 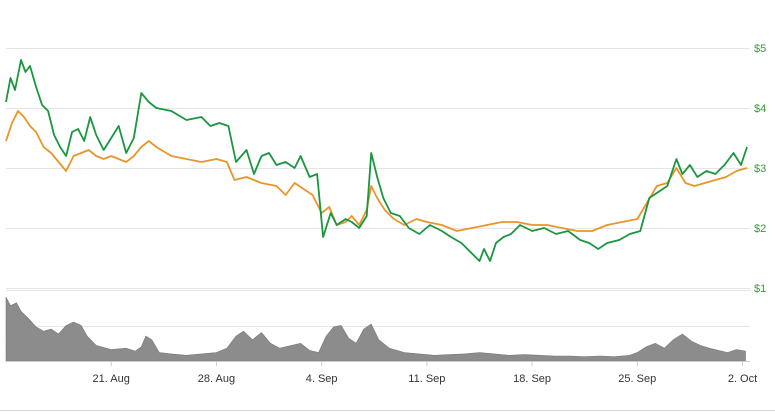 What do you see at coordinates (760, 229) in the screenshot?
I see `y-tick-label-4: $2` at bounding box center [760, 229].